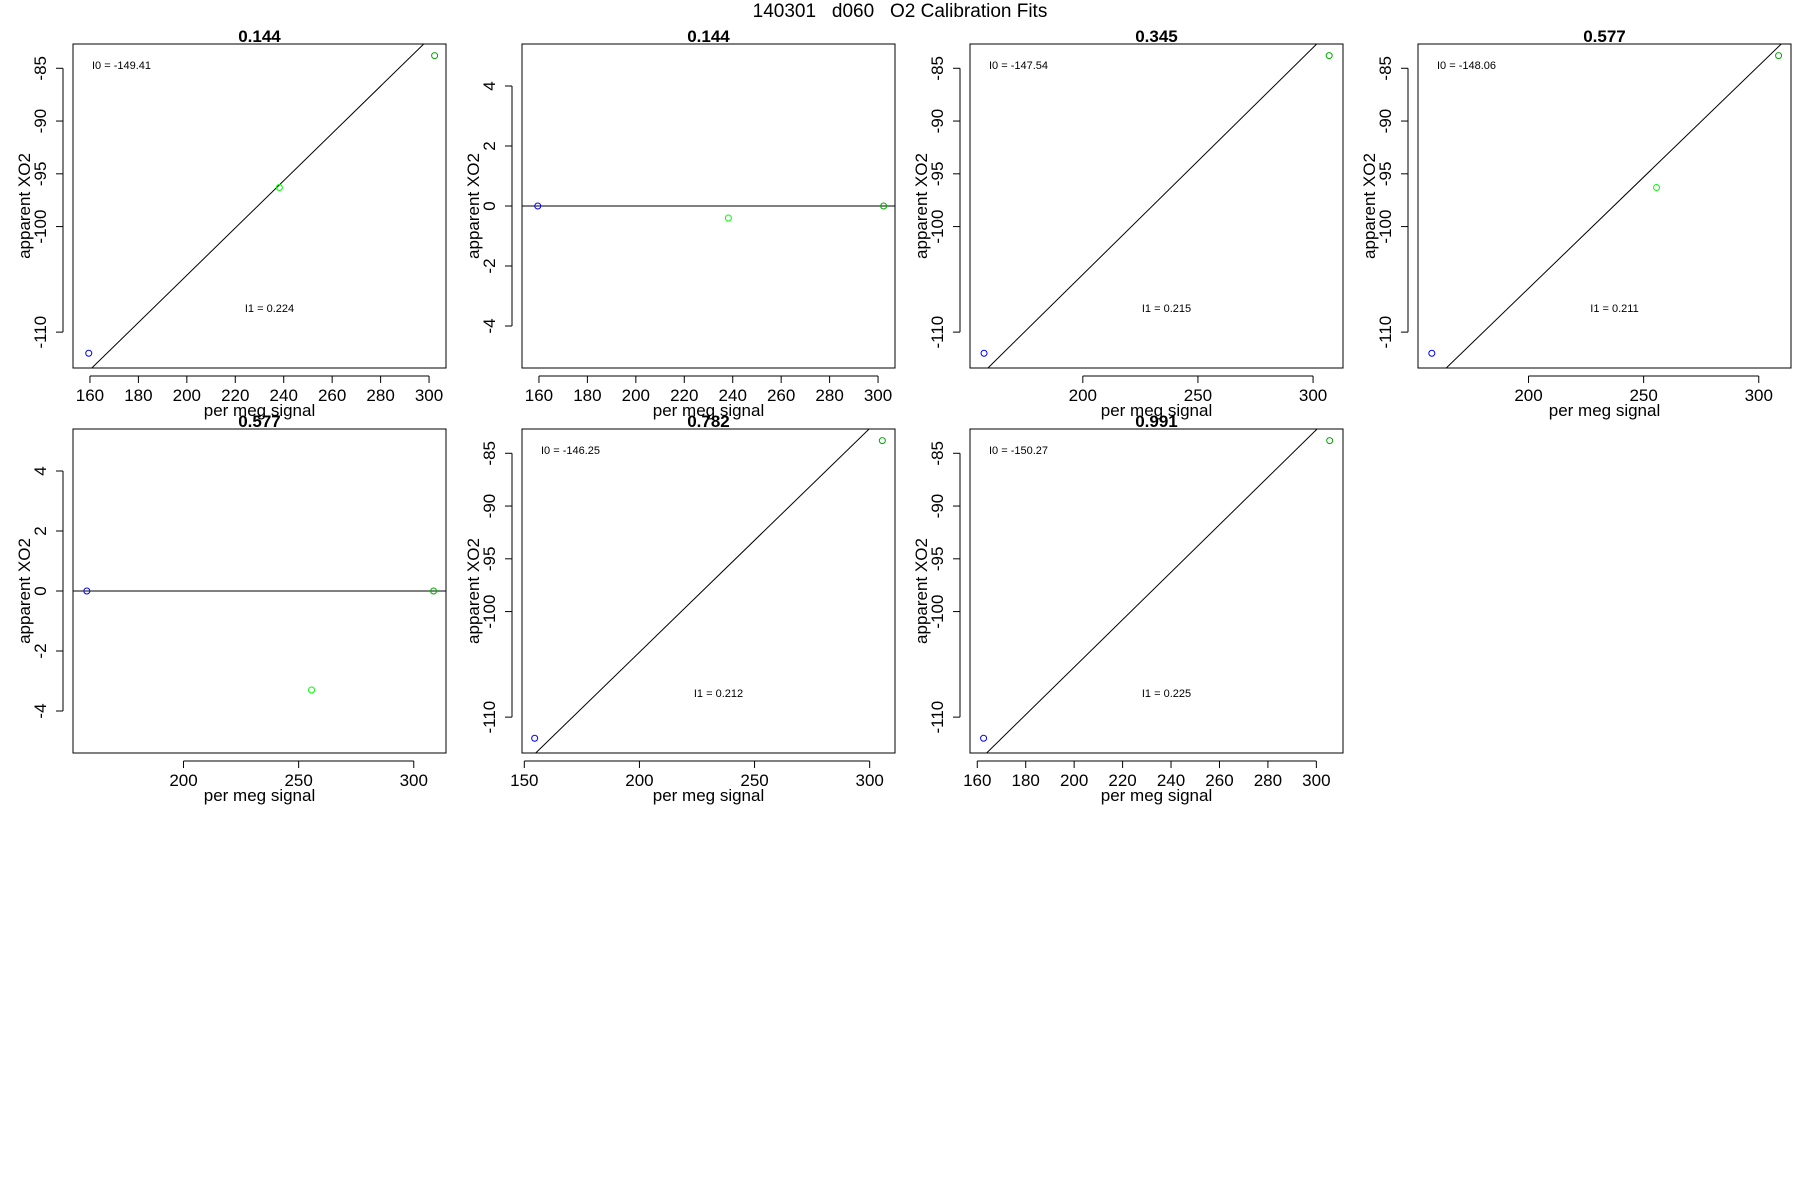 The image size is (1800, 1200). What do you see at coordinates (708, 421) in the screenshot?
I see `chart-title: 0.782` at bounding box center [708, 421].